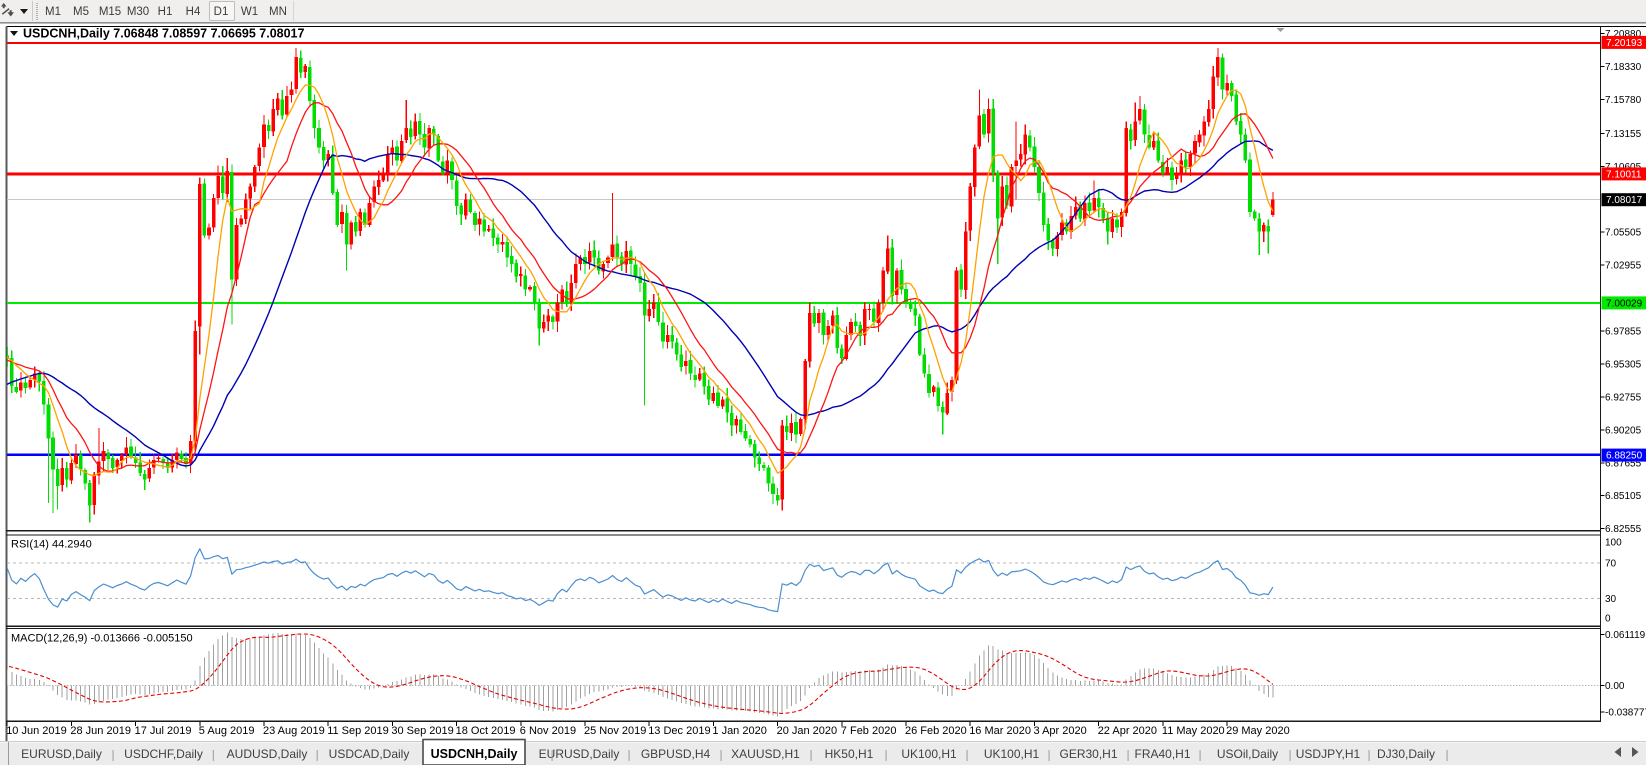 The width and height of the screenshot is (1646, 765). Describe the element at coordinates (936, 731) in the screenshot. I see `svg-text: 26 Feb 2020` at that location.